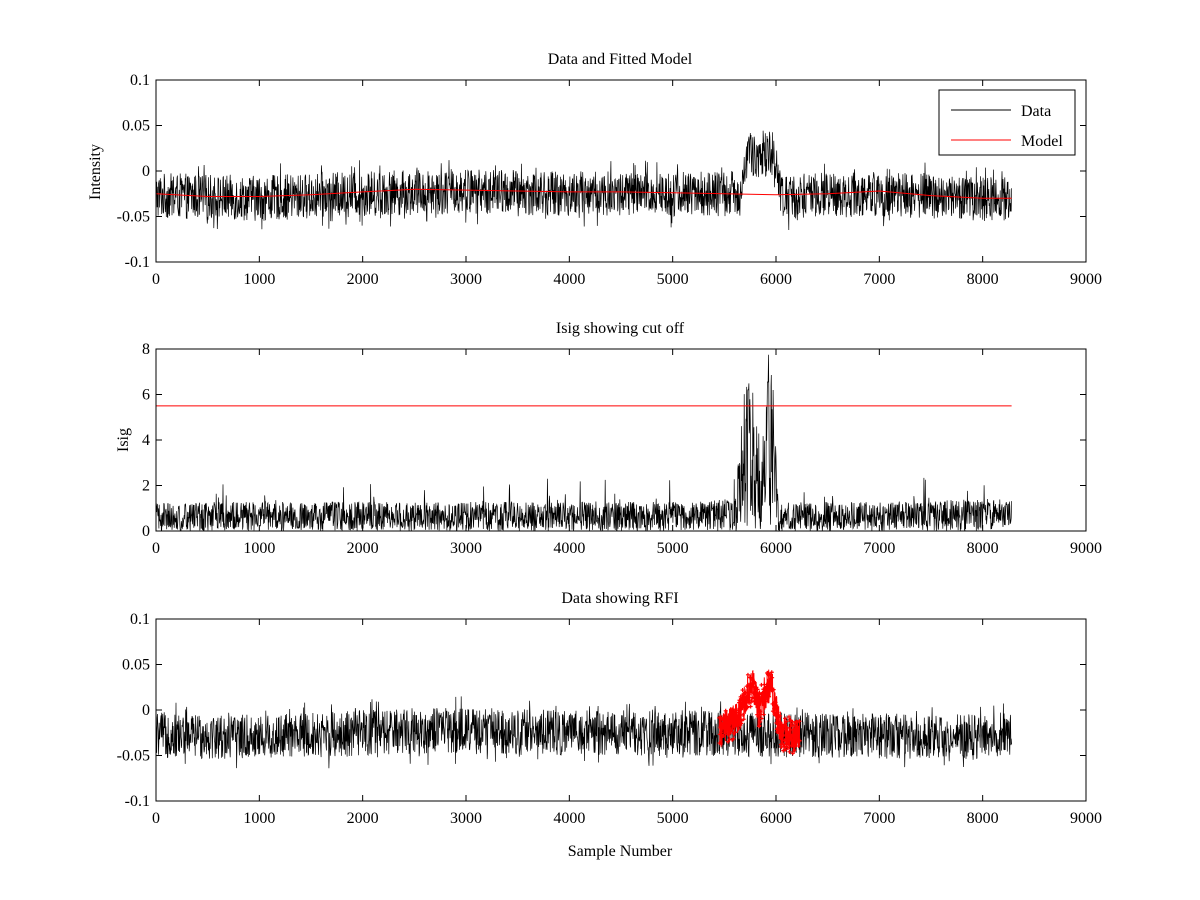 This screenshot has width=1200, height=900. Describe the element at coordinates (620, 851) in the screenshot. I see `panel-3-xlabel: Sample Number` at that location.